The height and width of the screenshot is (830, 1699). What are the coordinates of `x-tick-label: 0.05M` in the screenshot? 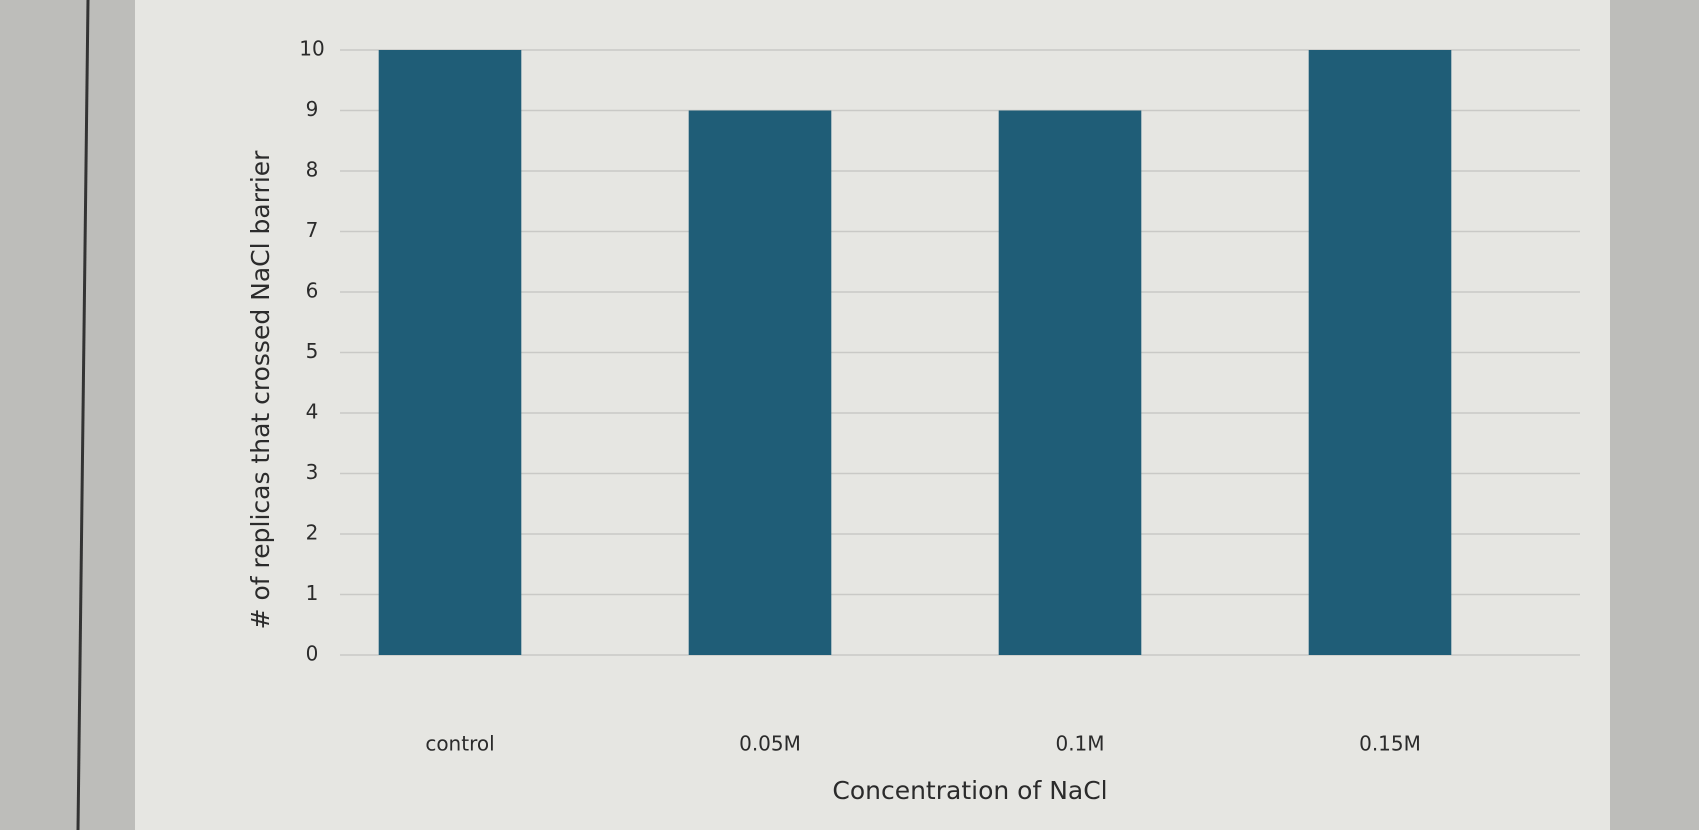 It's located at (770, 744).